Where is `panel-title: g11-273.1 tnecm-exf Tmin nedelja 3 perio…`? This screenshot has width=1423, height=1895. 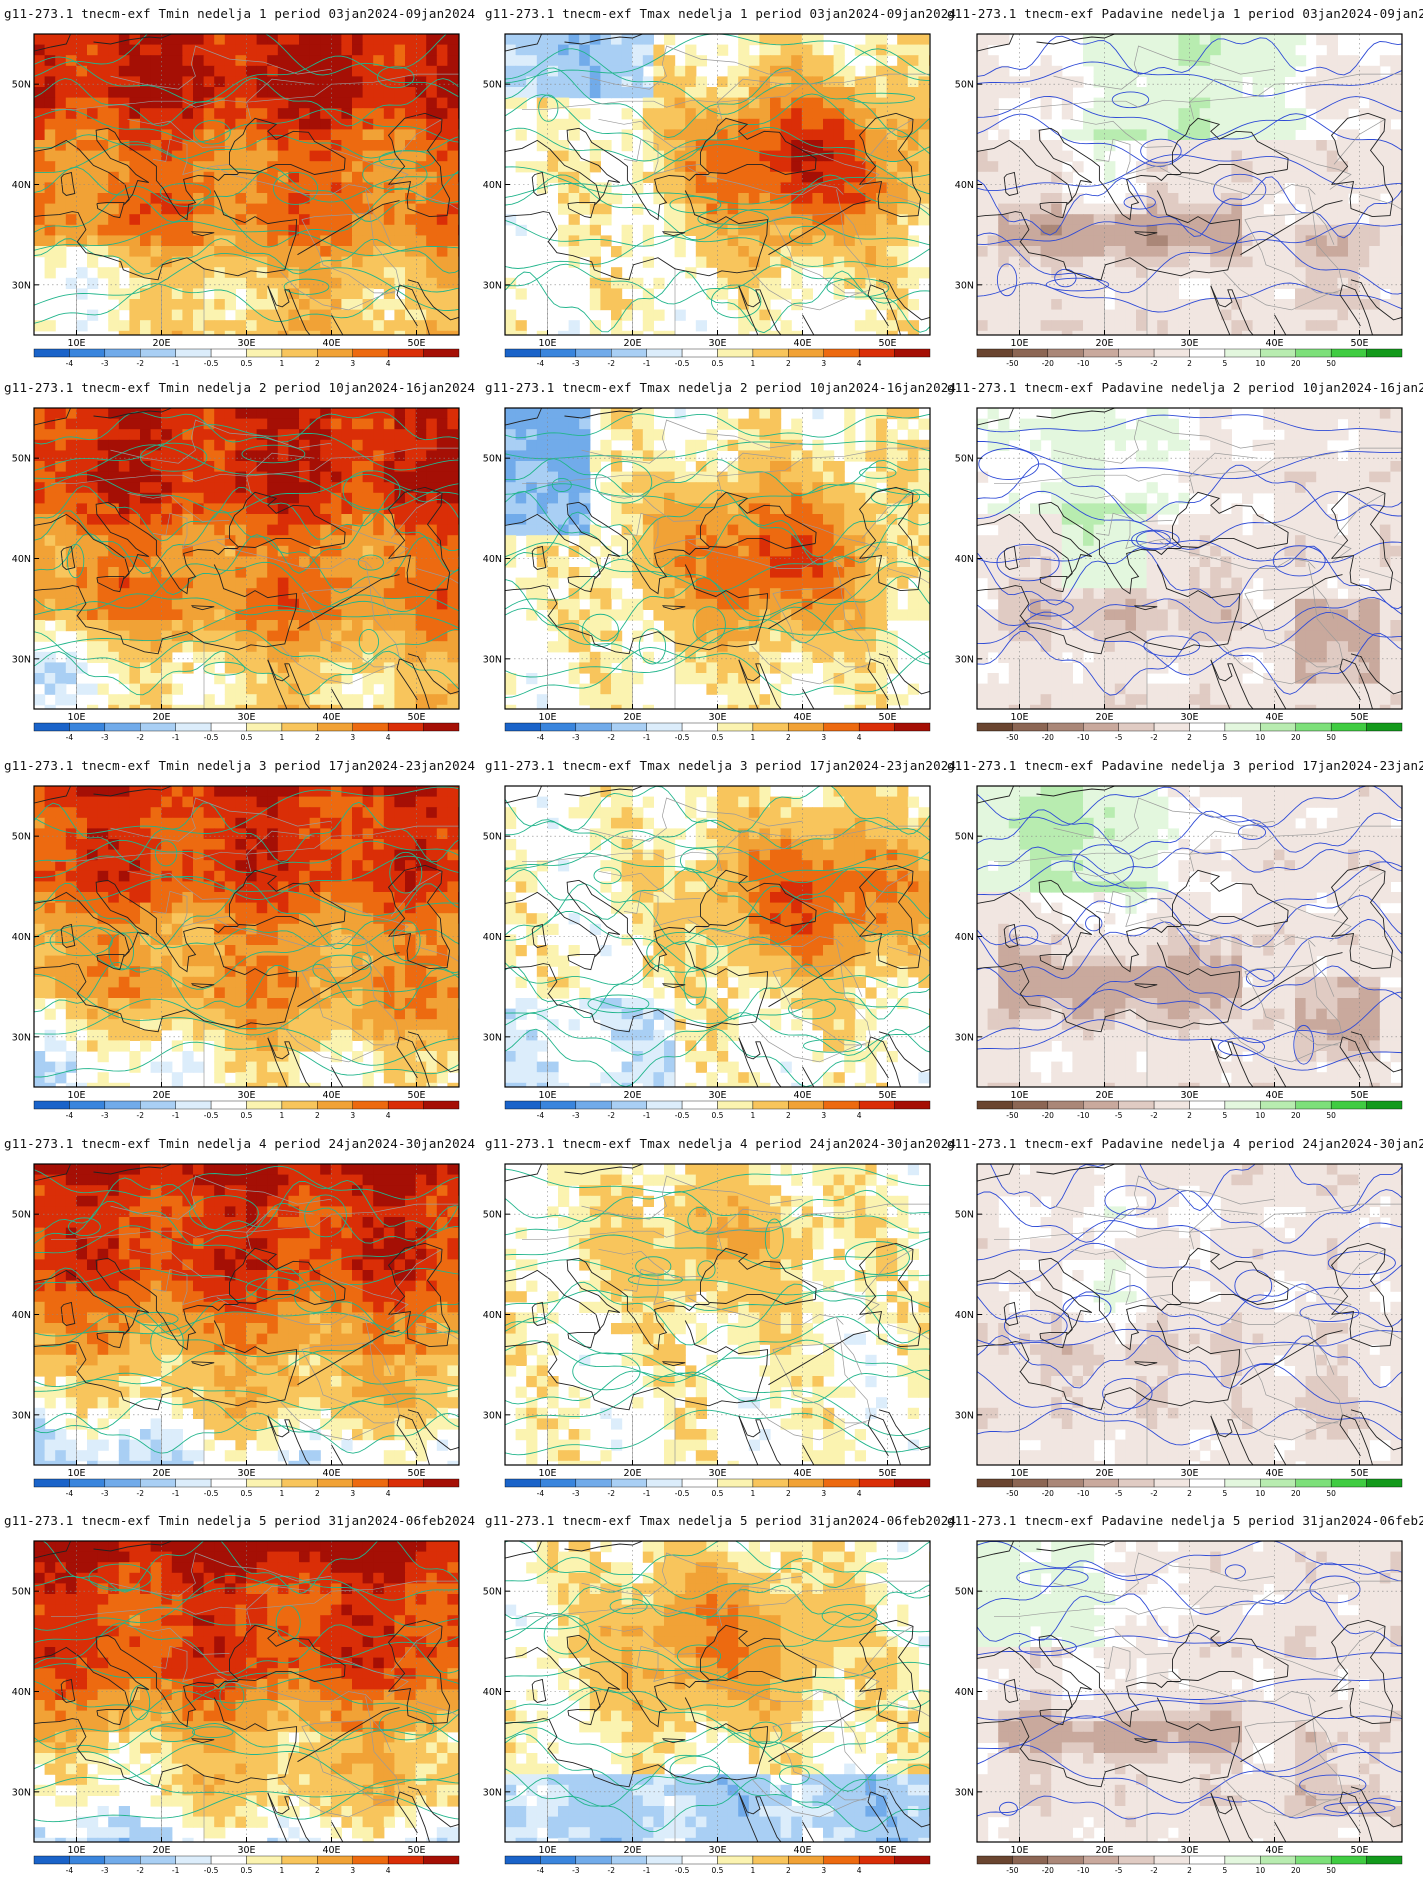 panel-title: g11-273.1 tnecm-exf Tmin nedelja 3 perio… is located at coordinates (240, 765).